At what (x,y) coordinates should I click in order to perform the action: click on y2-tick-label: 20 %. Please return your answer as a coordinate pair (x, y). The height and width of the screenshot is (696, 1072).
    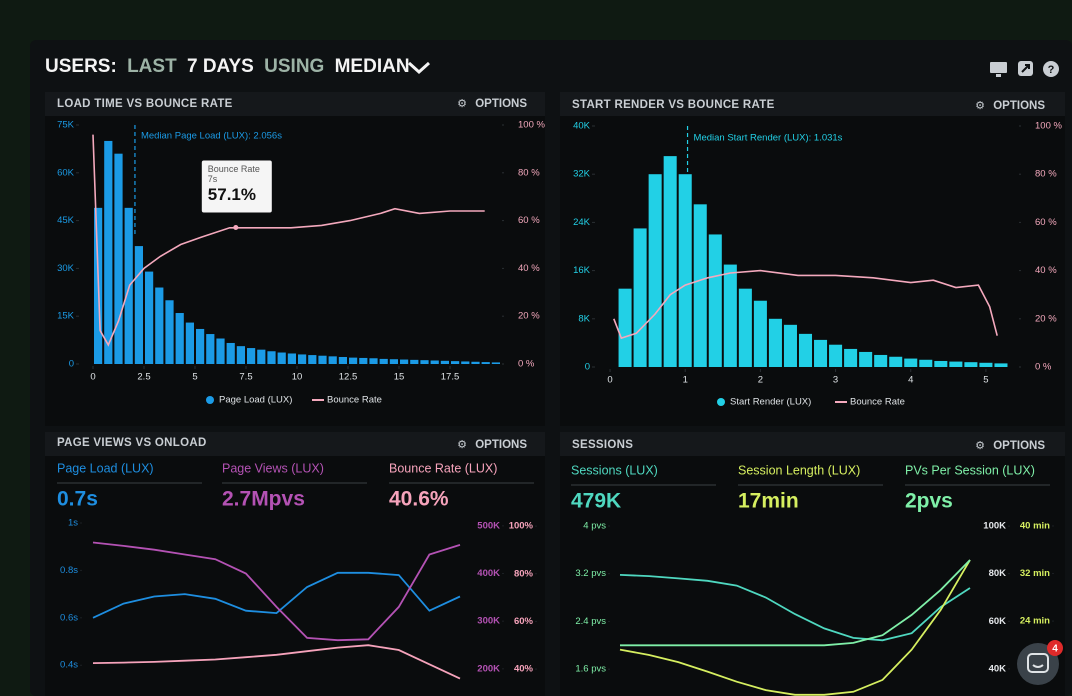
    Looking at the image, I should click on (1046, 318).